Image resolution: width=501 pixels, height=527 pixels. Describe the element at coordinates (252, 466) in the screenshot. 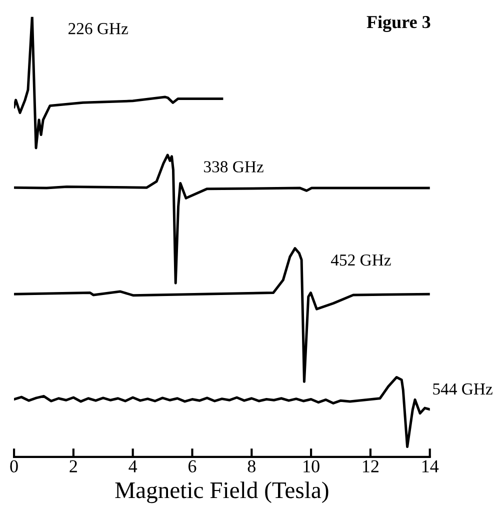

I see `x-tick-label: 8` at that location.